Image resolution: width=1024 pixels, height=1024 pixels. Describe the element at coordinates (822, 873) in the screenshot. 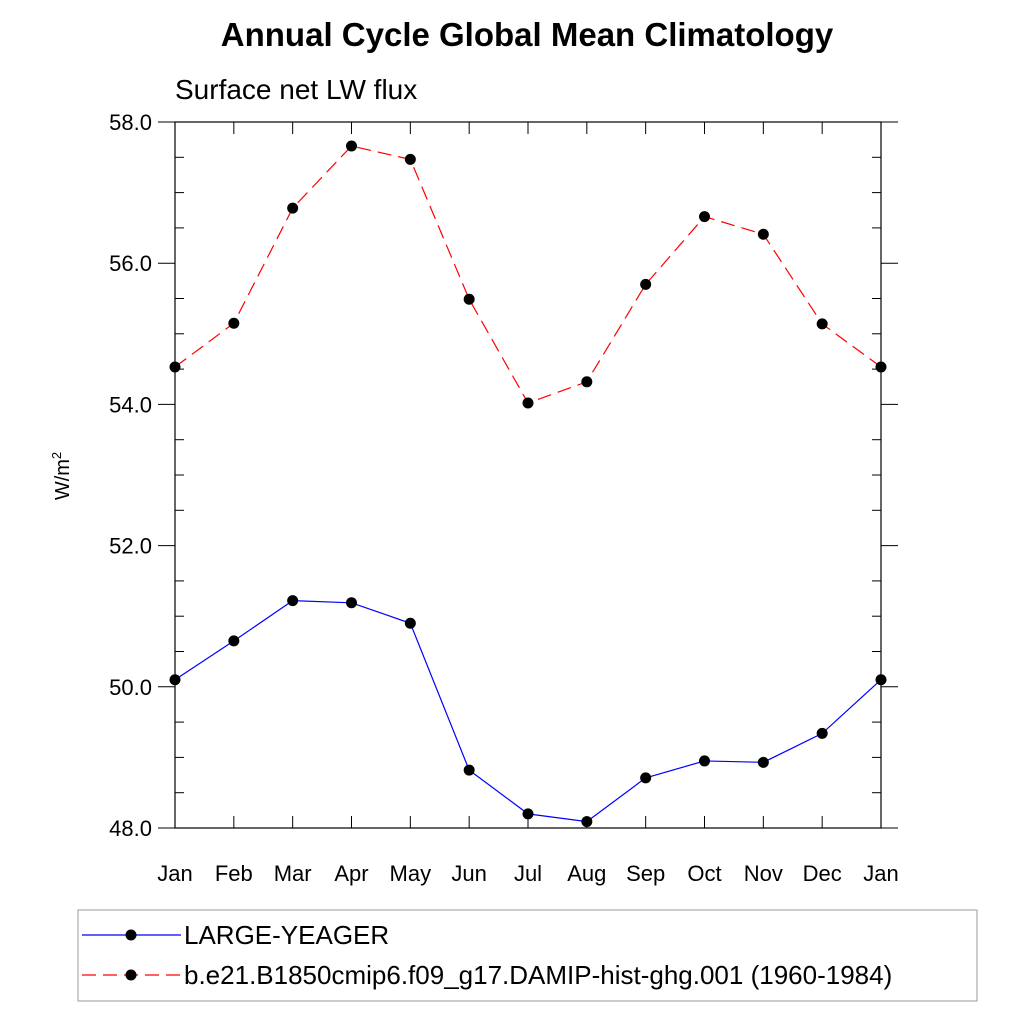

I see `x-tick-label-dec-11: Dec` at that location.